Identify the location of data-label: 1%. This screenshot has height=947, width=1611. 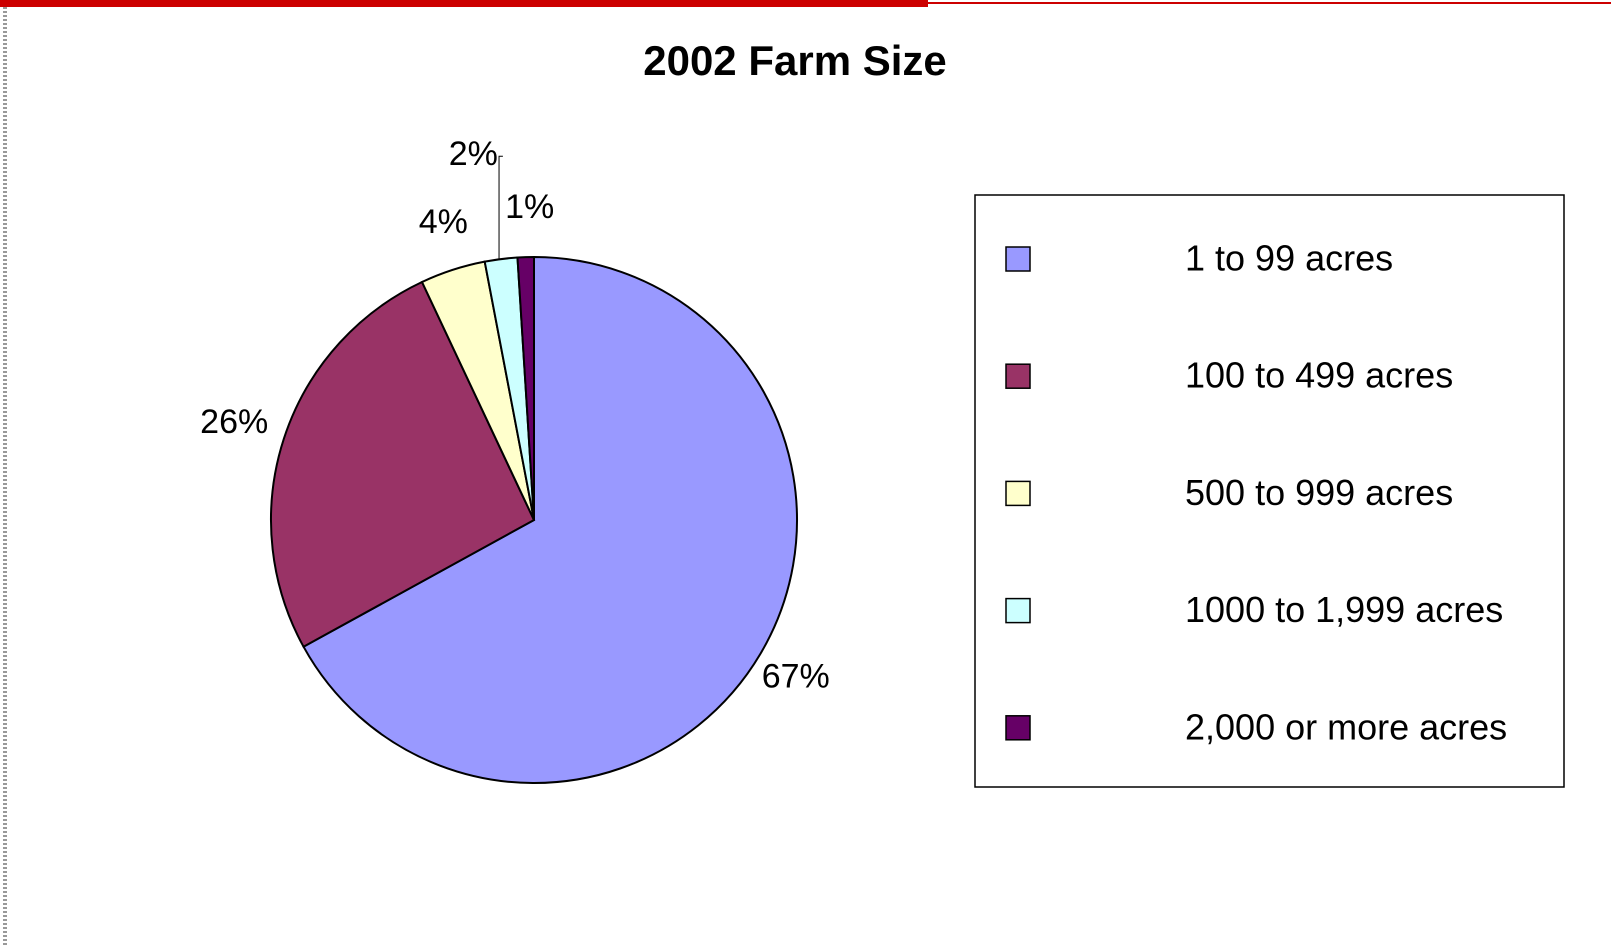
(529, 207).